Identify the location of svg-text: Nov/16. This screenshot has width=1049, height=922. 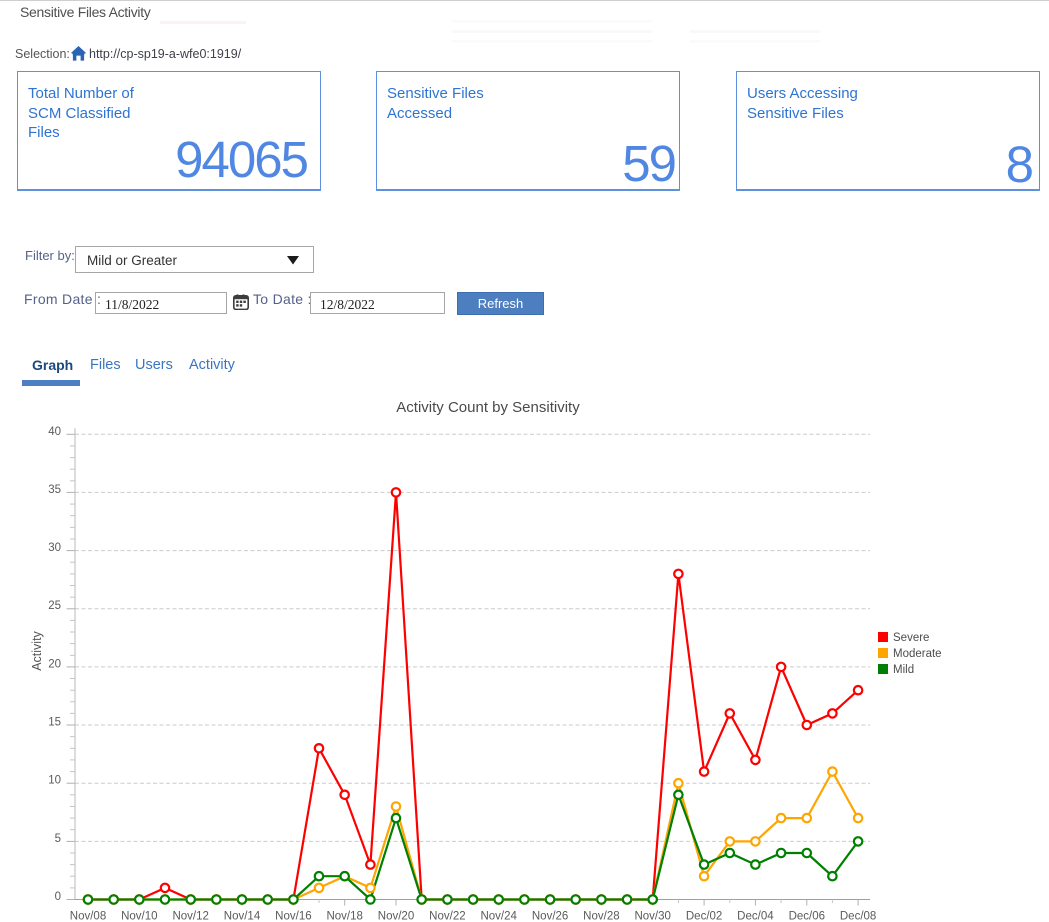
(293, 916).